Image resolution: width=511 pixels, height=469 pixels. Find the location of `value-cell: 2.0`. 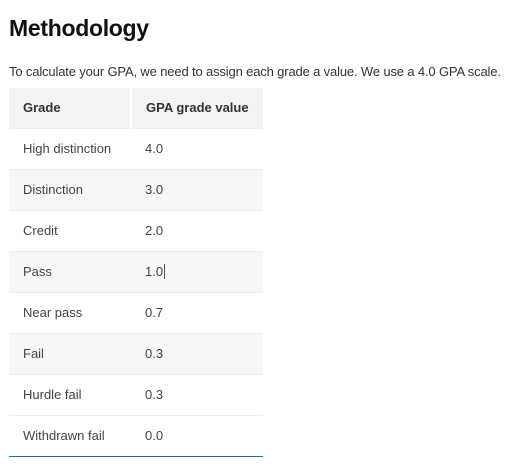

value-cell: 2.0 is located at coordinates (197, 230).